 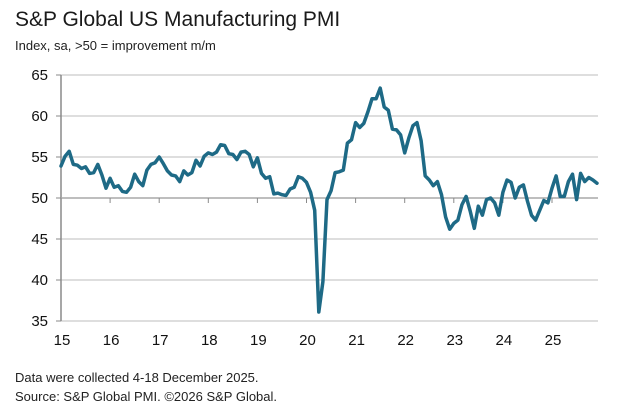 What do you see at coordinates (454, 340) in the screenshot?
I see `x-tick-label: 23` at bounding box center [454, 340].